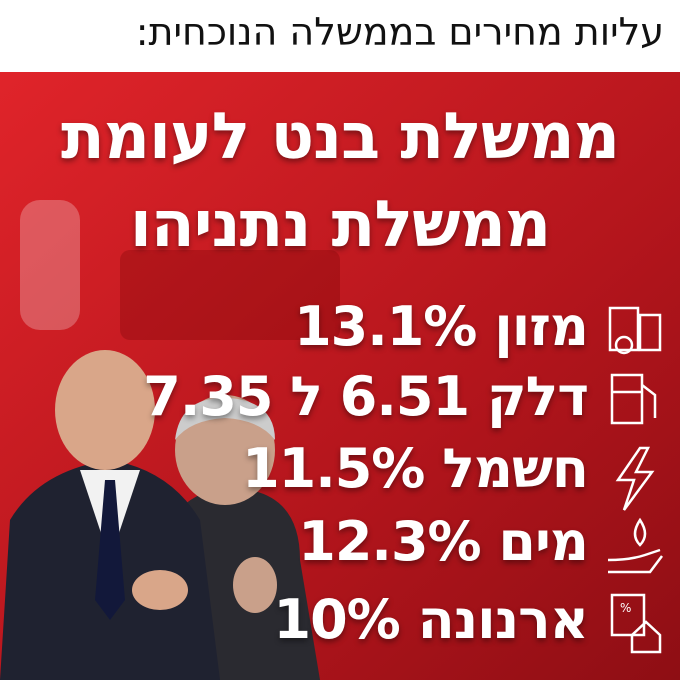 The width and height of the screenshot is (680, 680). I want to click on price-item: חשמל 11.5%, so click(415, 468).